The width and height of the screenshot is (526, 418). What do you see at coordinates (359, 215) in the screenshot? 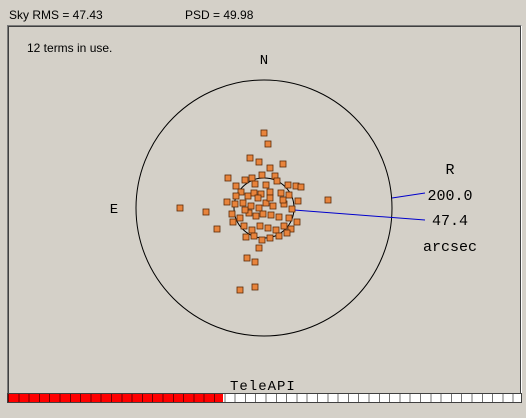
I see `inner-radius-leader` at bounding box center [359, 215].